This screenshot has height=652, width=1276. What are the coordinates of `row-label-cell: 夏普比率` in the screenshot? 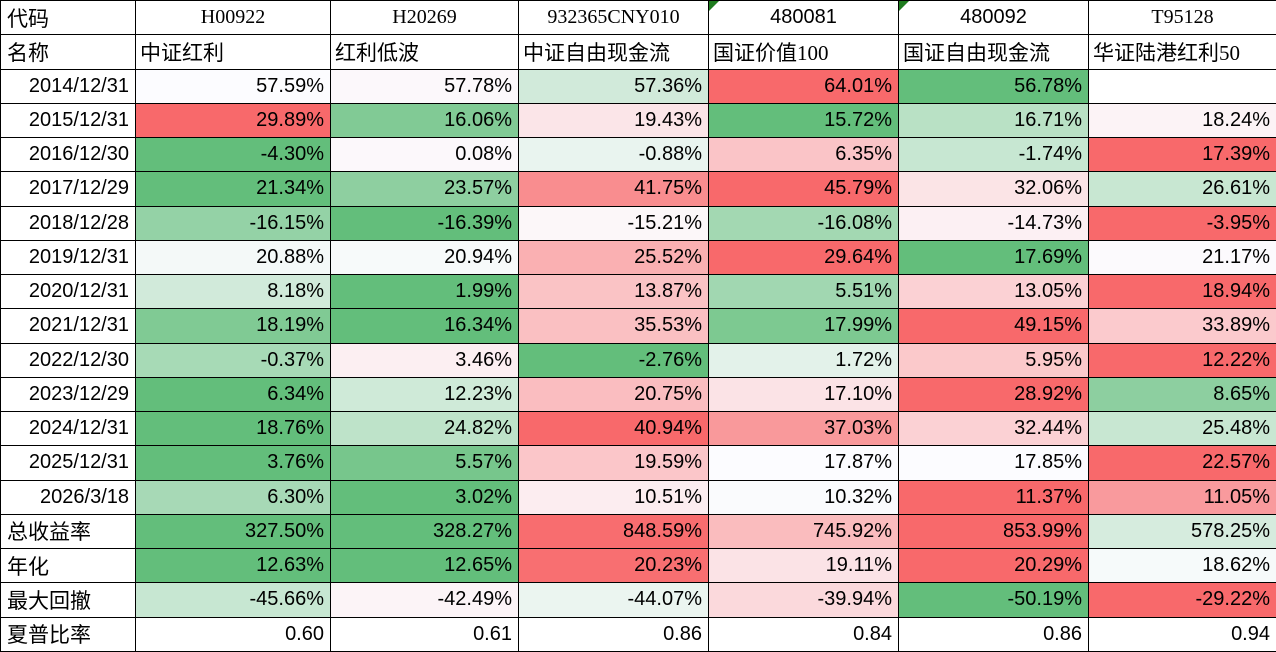 It's located at (68, 634).